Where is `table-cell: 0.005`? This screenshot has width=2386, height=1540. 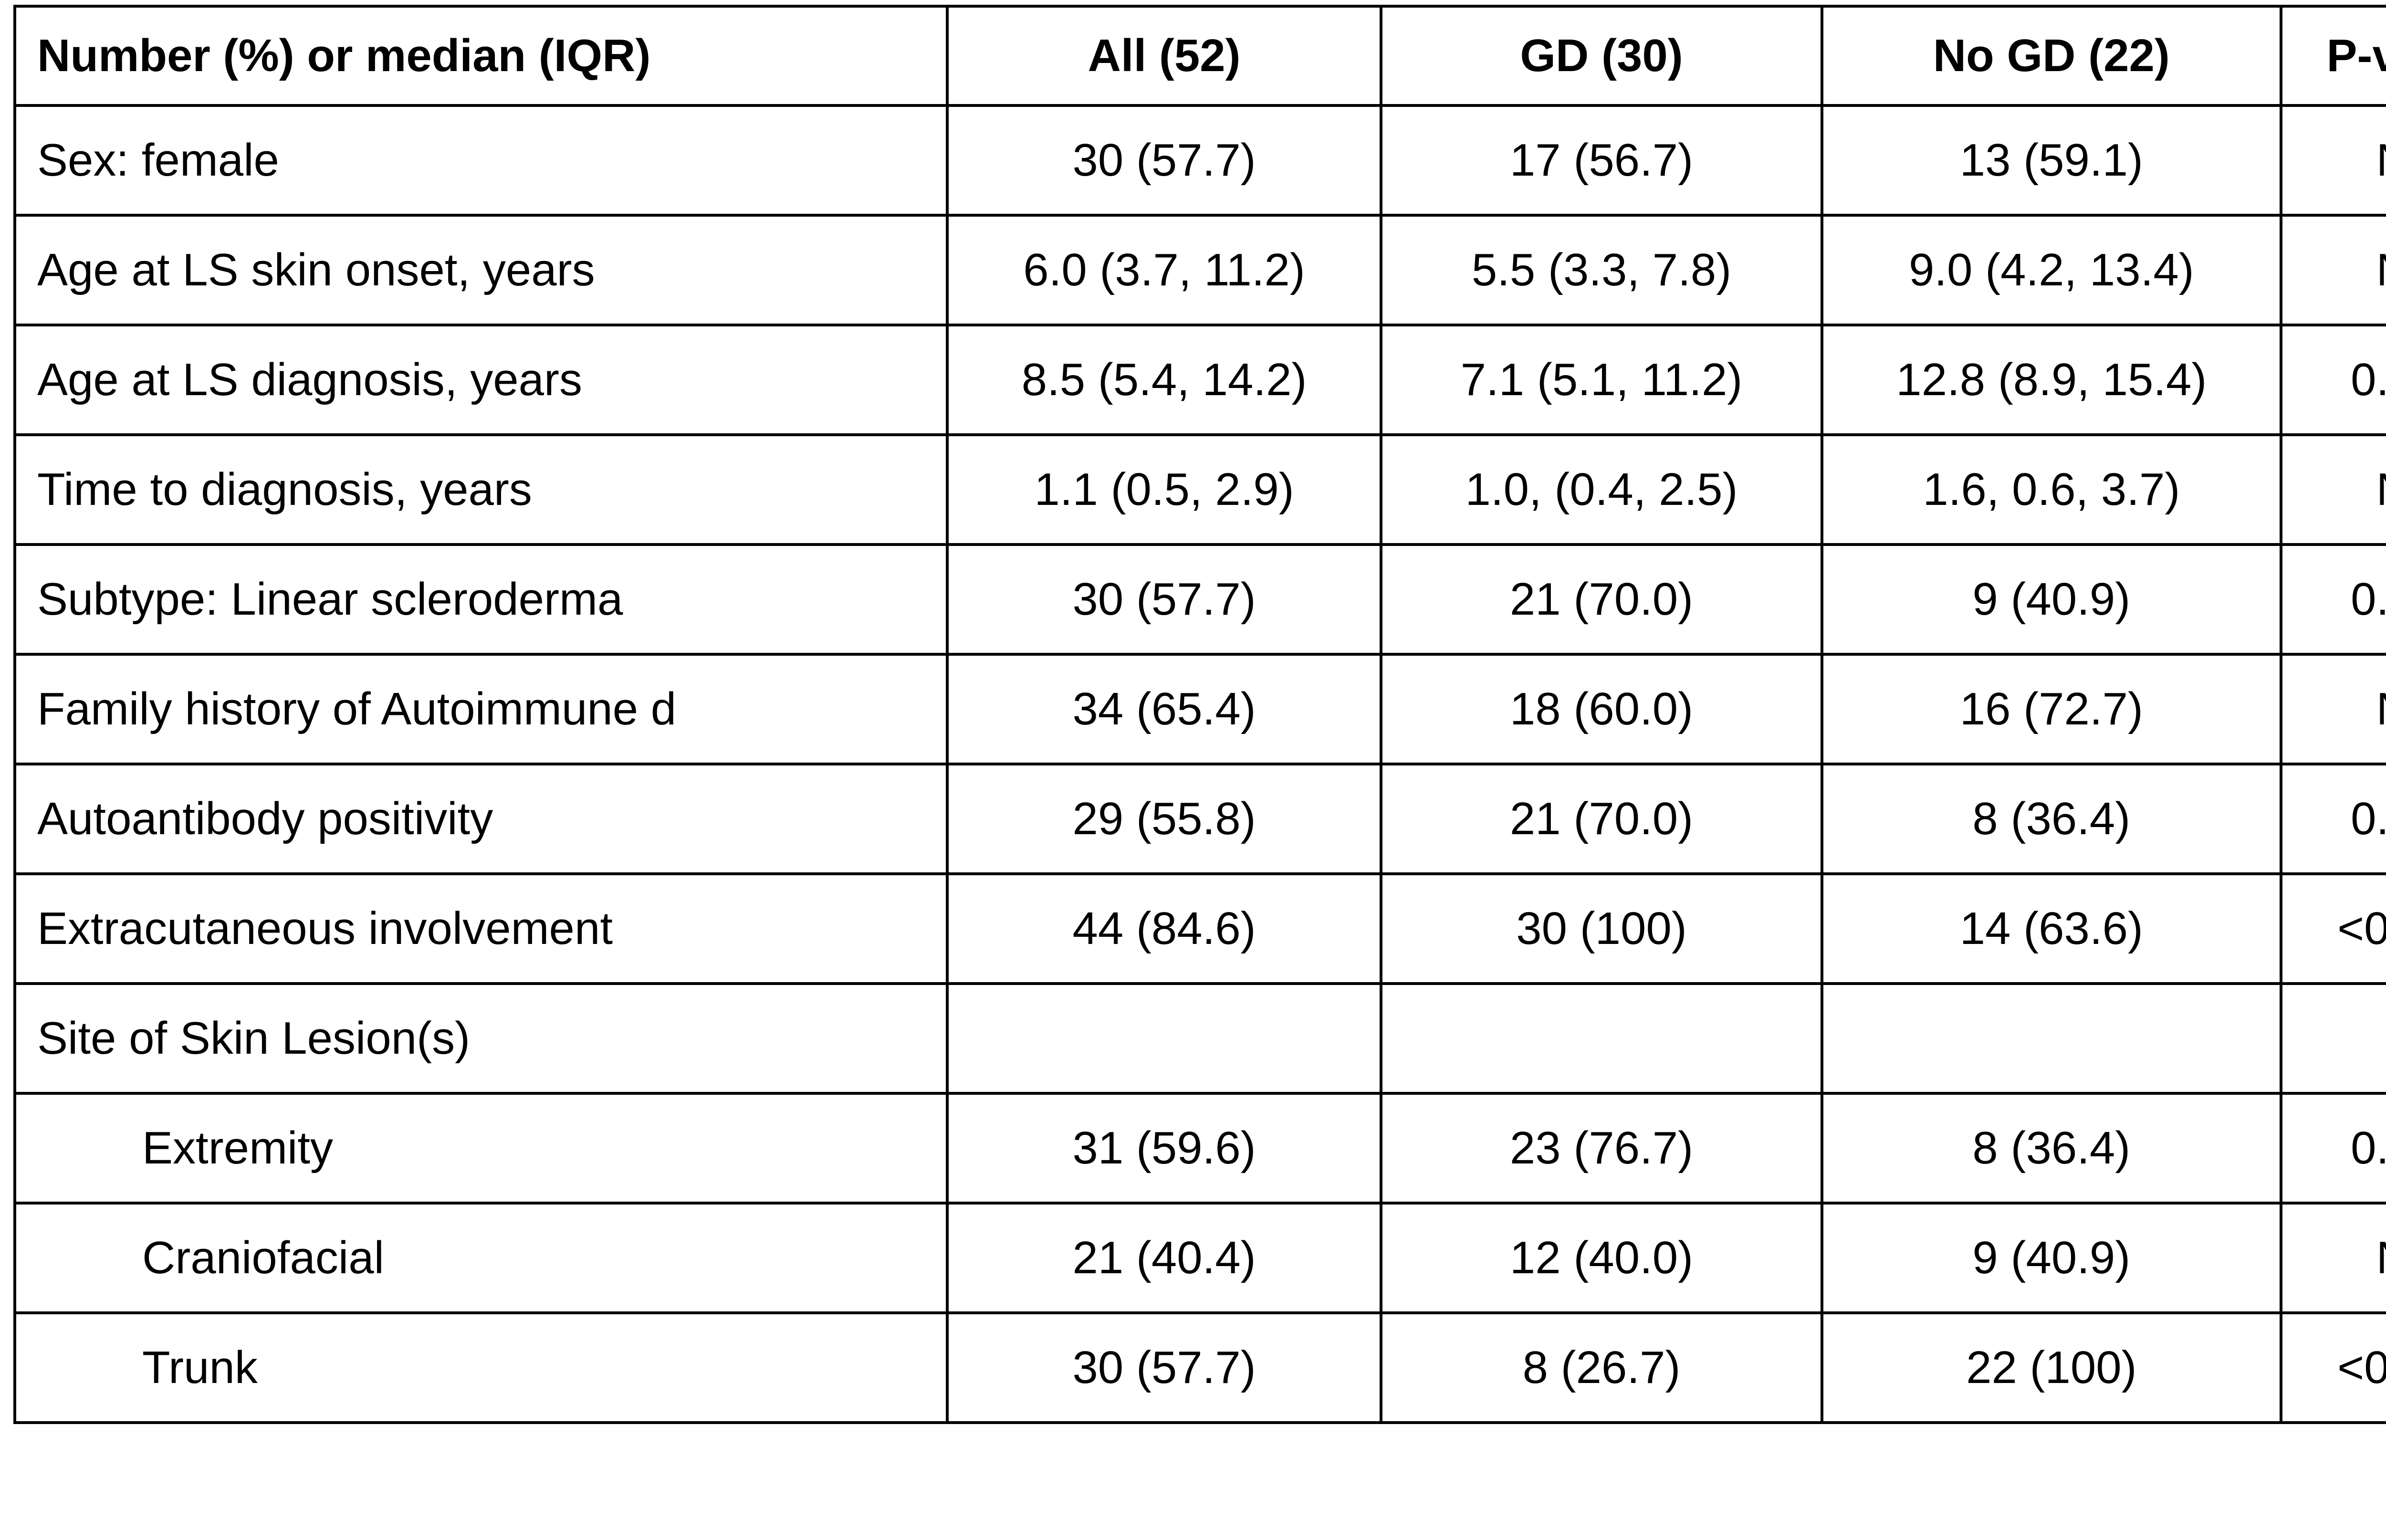
table-cell: 0.005 is located at coordinates (2332, 1148).